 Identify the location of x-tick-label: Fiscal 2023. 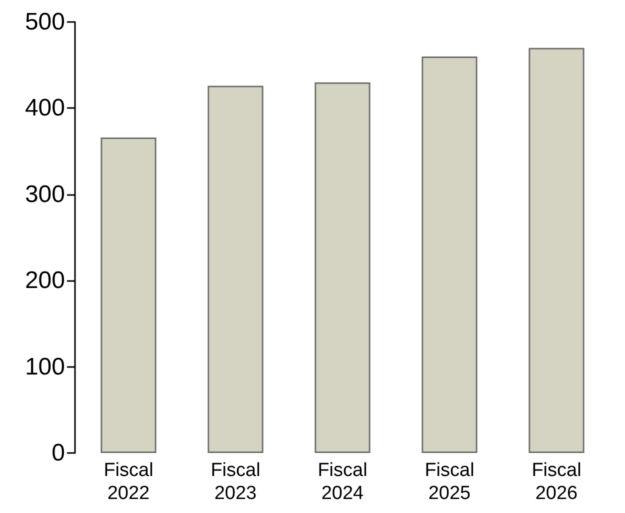
(235, 482).